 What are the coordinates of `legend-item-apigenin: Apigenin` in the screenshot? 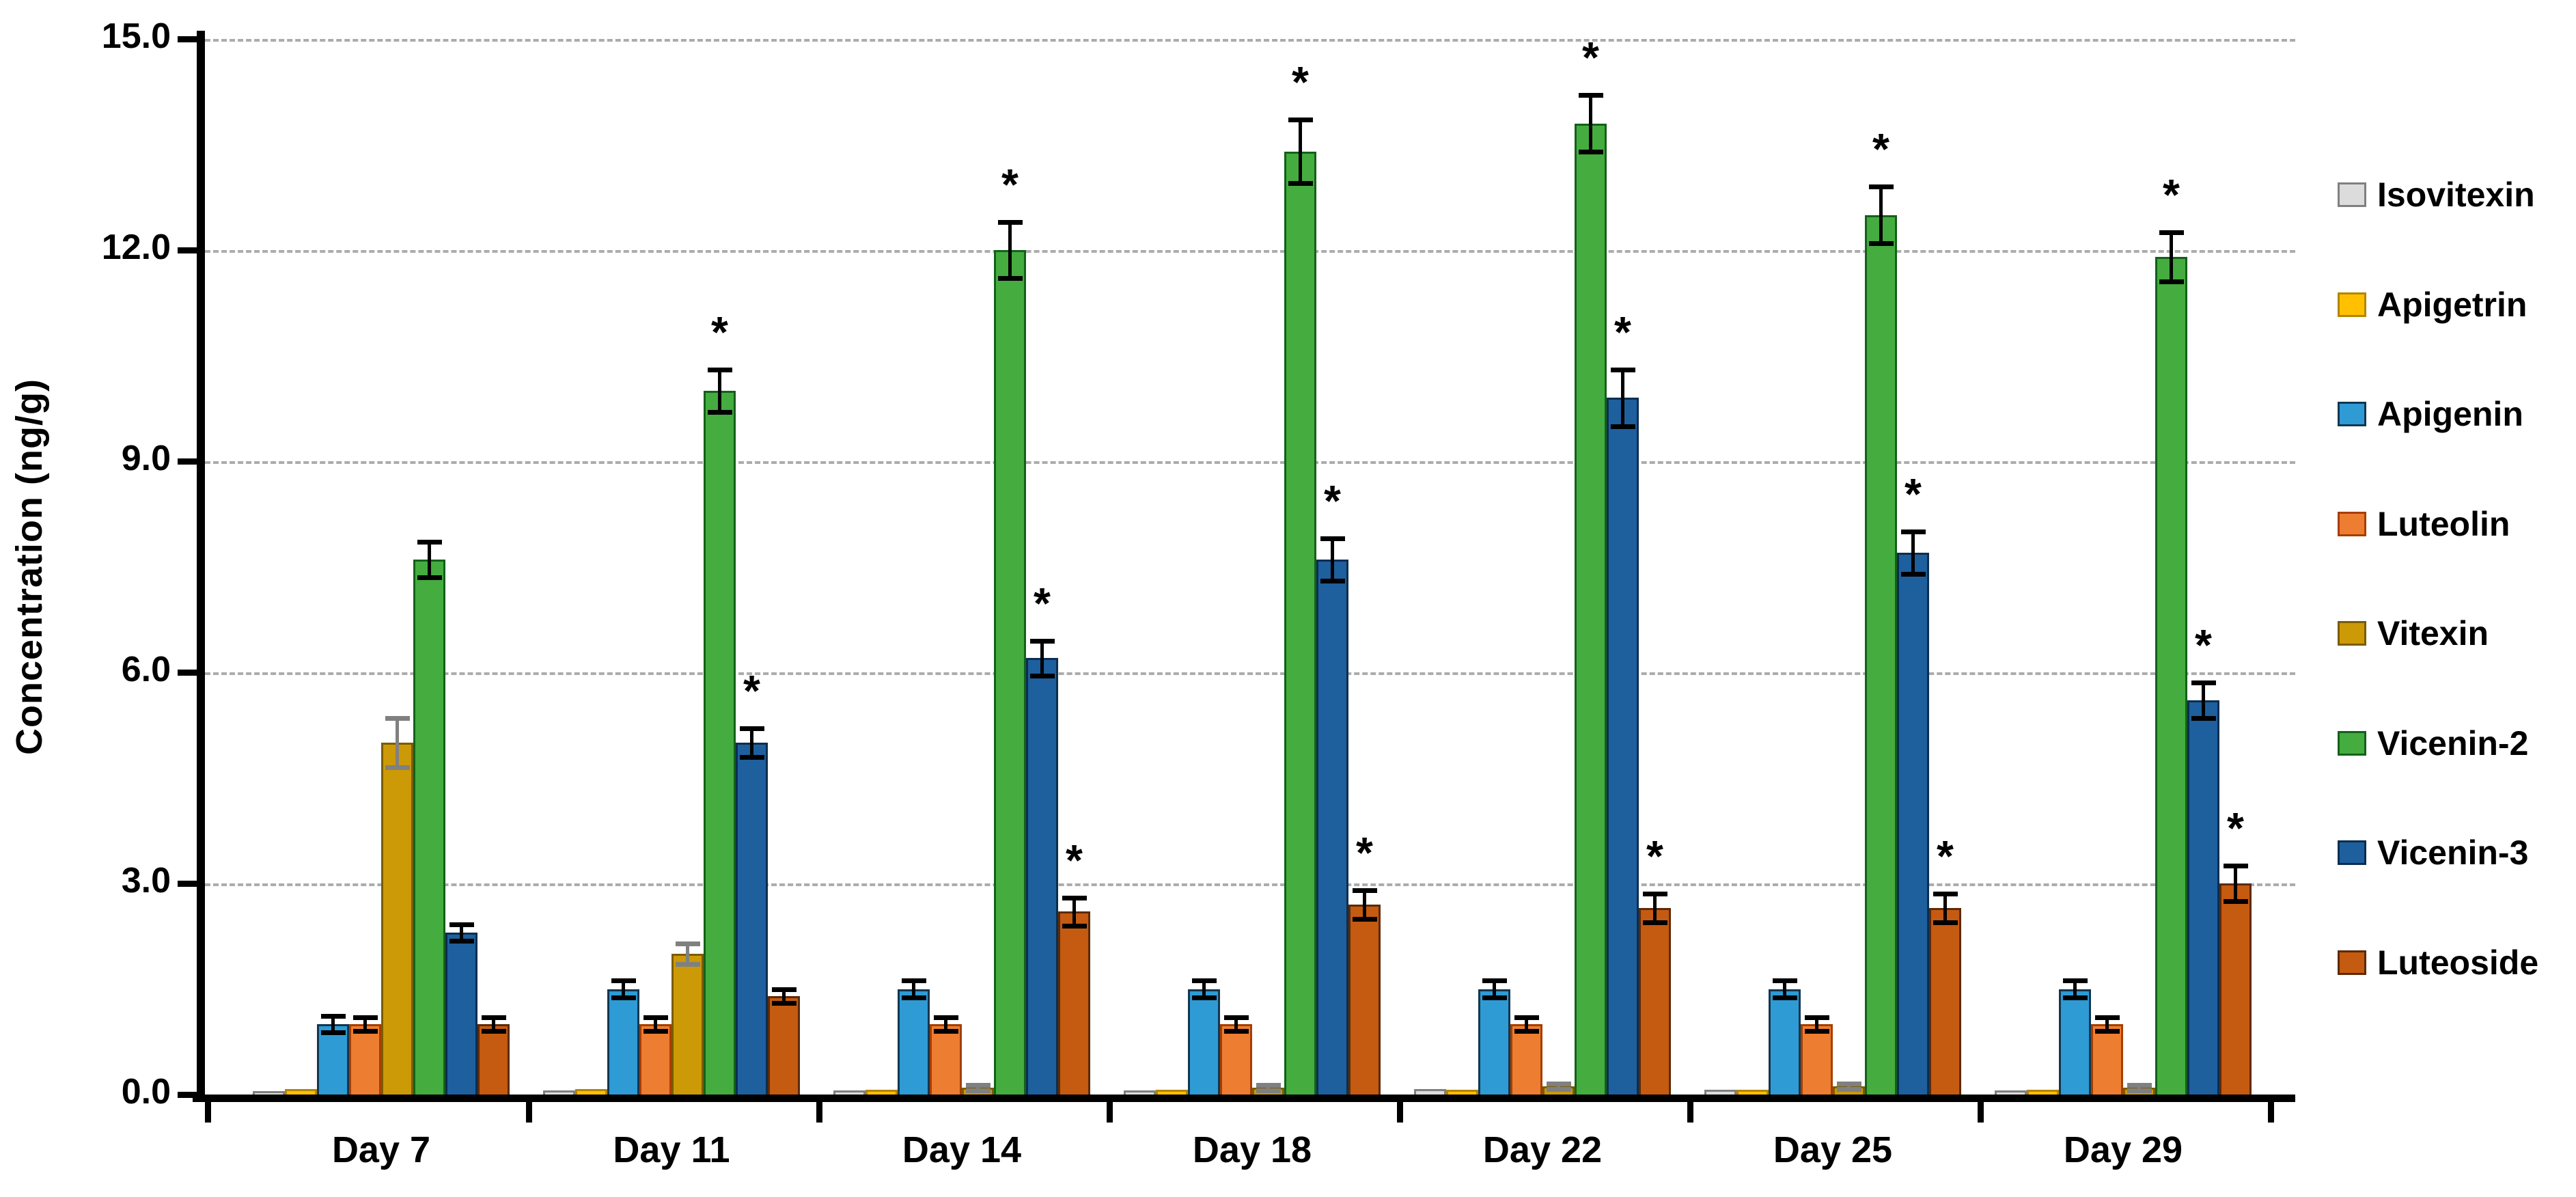 It's located at (2431, 414).